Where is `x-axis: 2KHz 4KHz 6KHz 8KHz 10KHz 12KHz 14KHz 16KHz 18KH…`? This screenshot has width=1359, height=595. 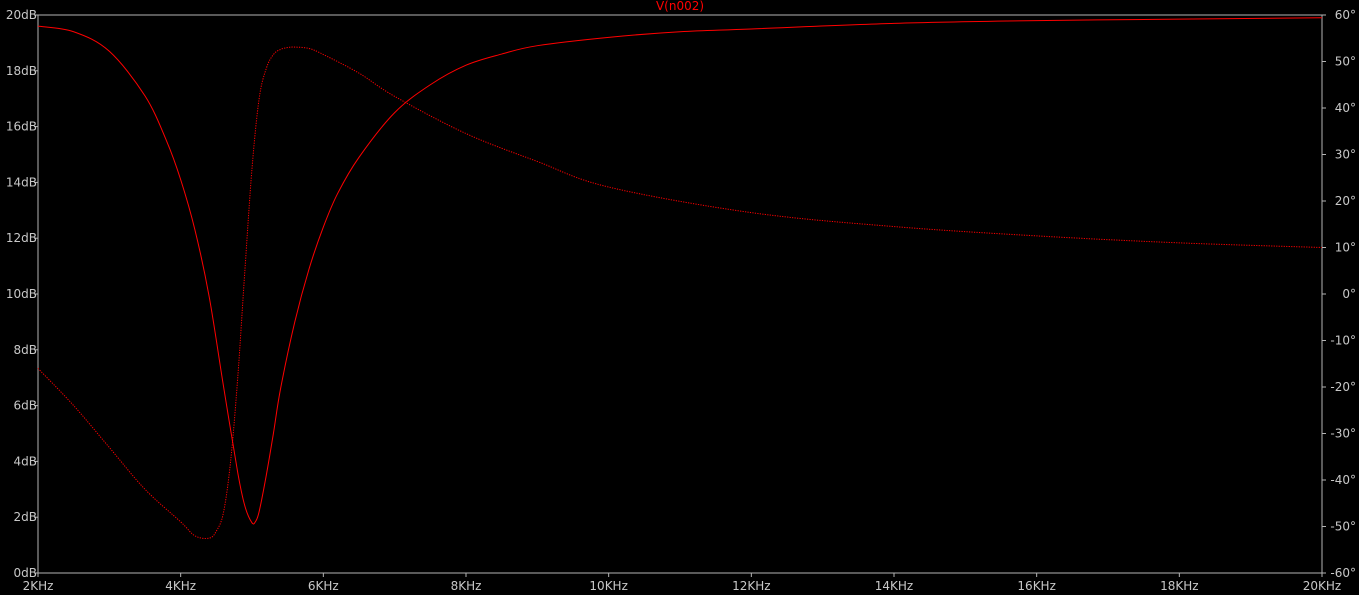 x-axis: 2KHz 4KHz 6KHz 8KHz 10KHz 12KHz 14KHz 16KHz 18KH… is located at coordinates (682, 583).